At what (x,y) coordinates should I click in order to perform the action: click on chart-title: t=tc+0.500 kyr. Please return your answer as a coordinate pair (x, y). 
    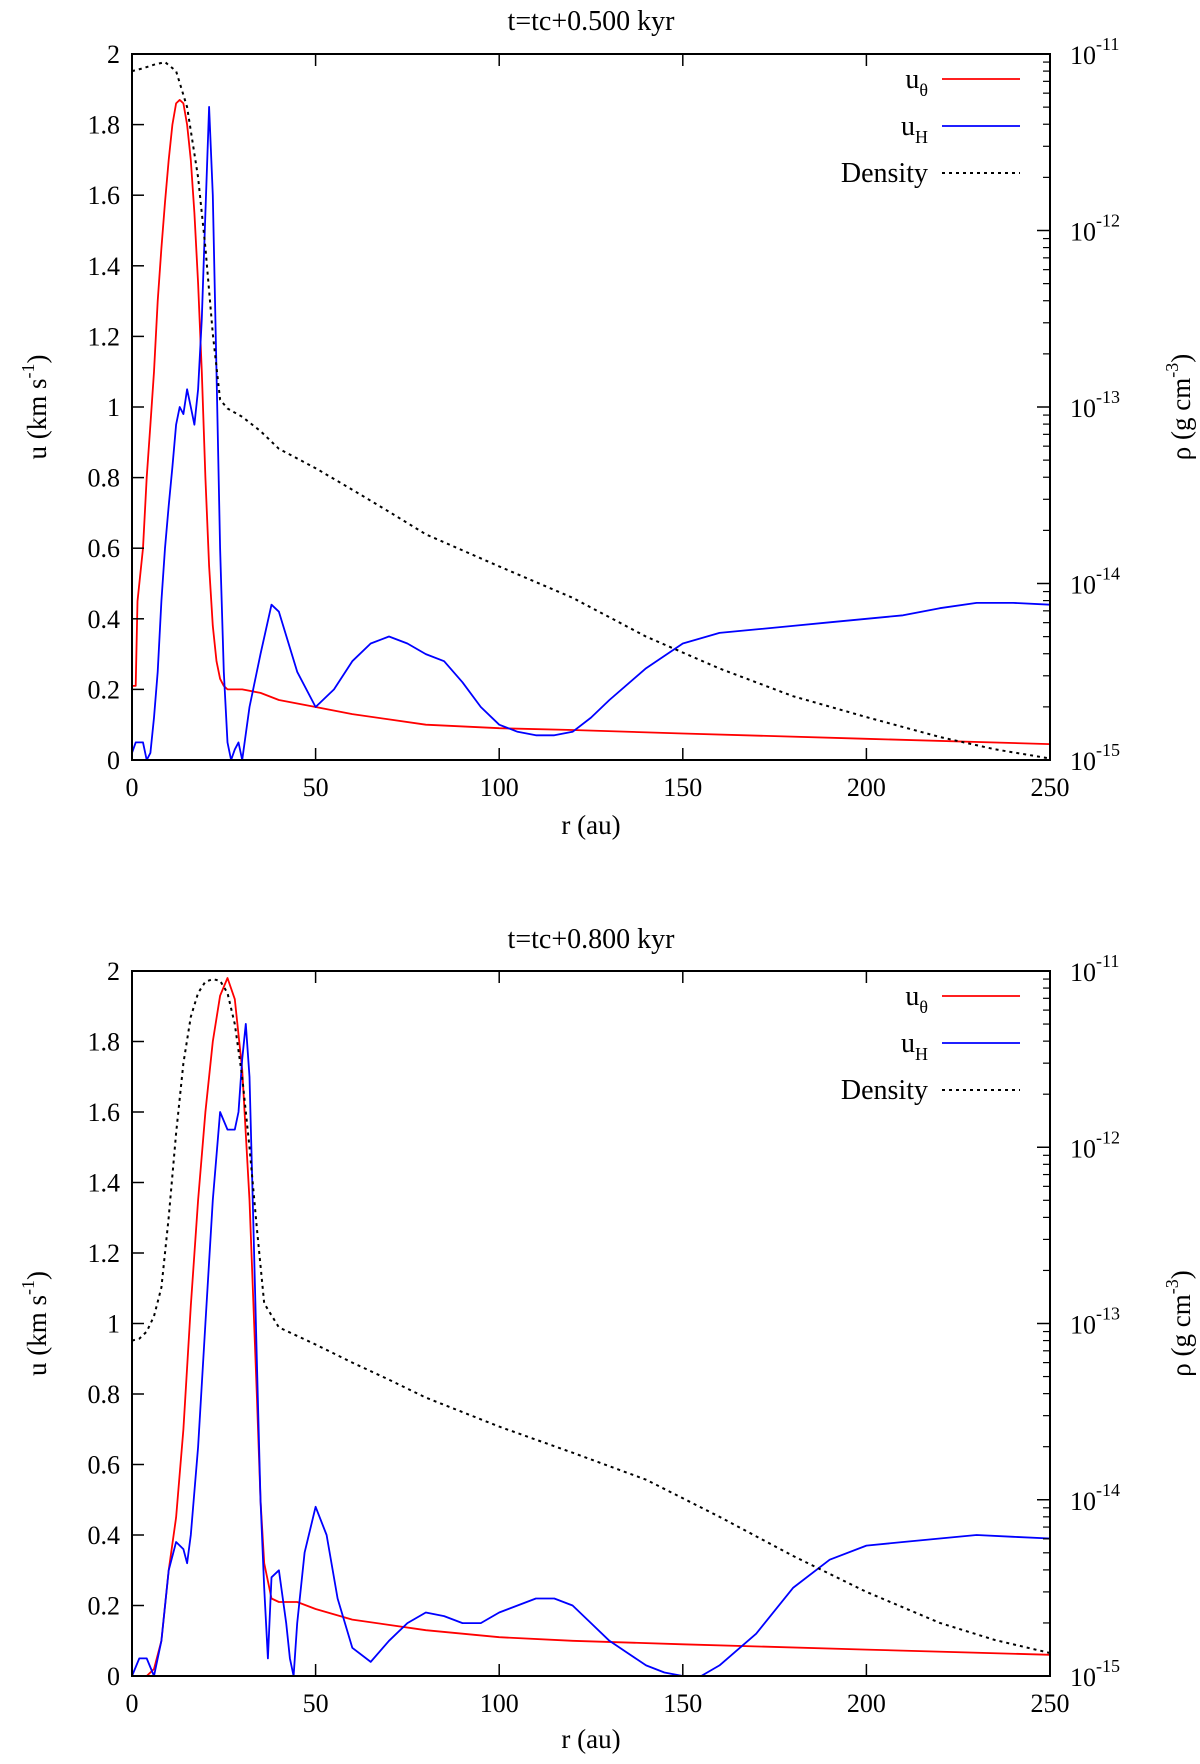
    Looking at the image, I should click on (592, 21).